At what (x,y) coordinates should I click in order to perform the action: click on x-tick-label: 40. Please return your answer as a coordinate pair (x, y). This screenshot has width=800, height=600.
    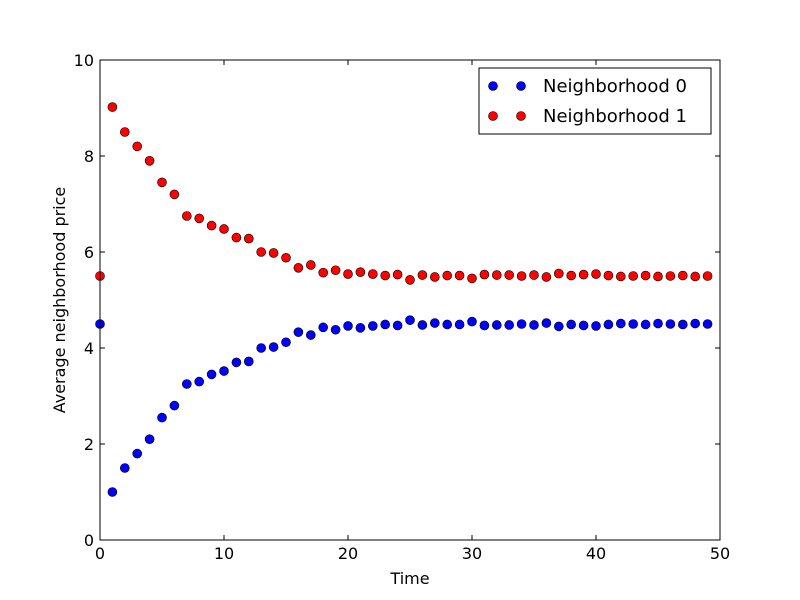
    Looking at the image, I should click on (596, 553).